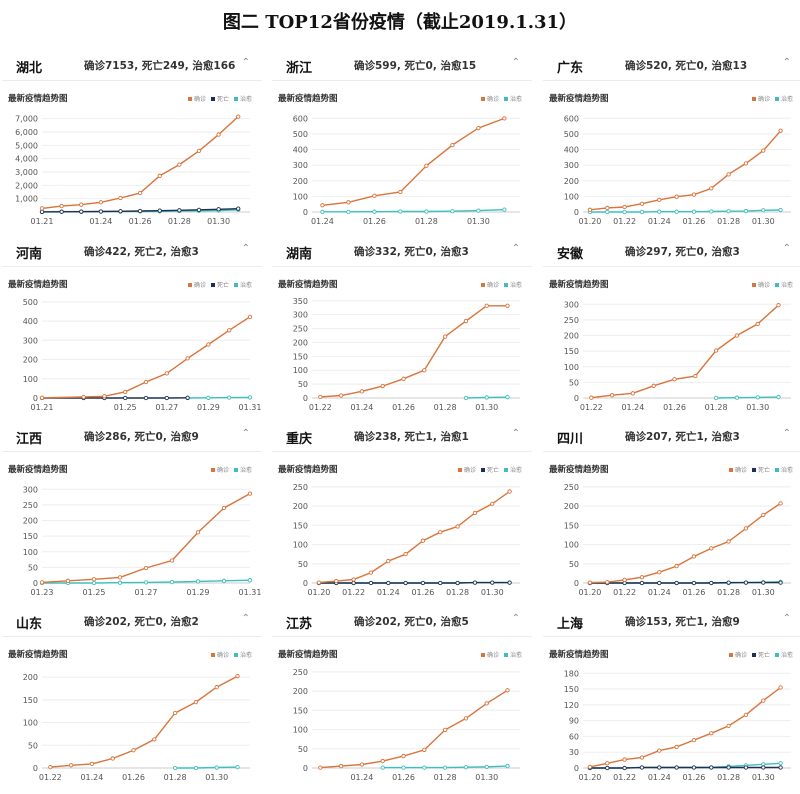 The width and height of the screenshot is (800, 794). What do you see at coordinates (299, 624) in the screenshot?
I see `province-name: 江苏` at bounding box center [299, 624].